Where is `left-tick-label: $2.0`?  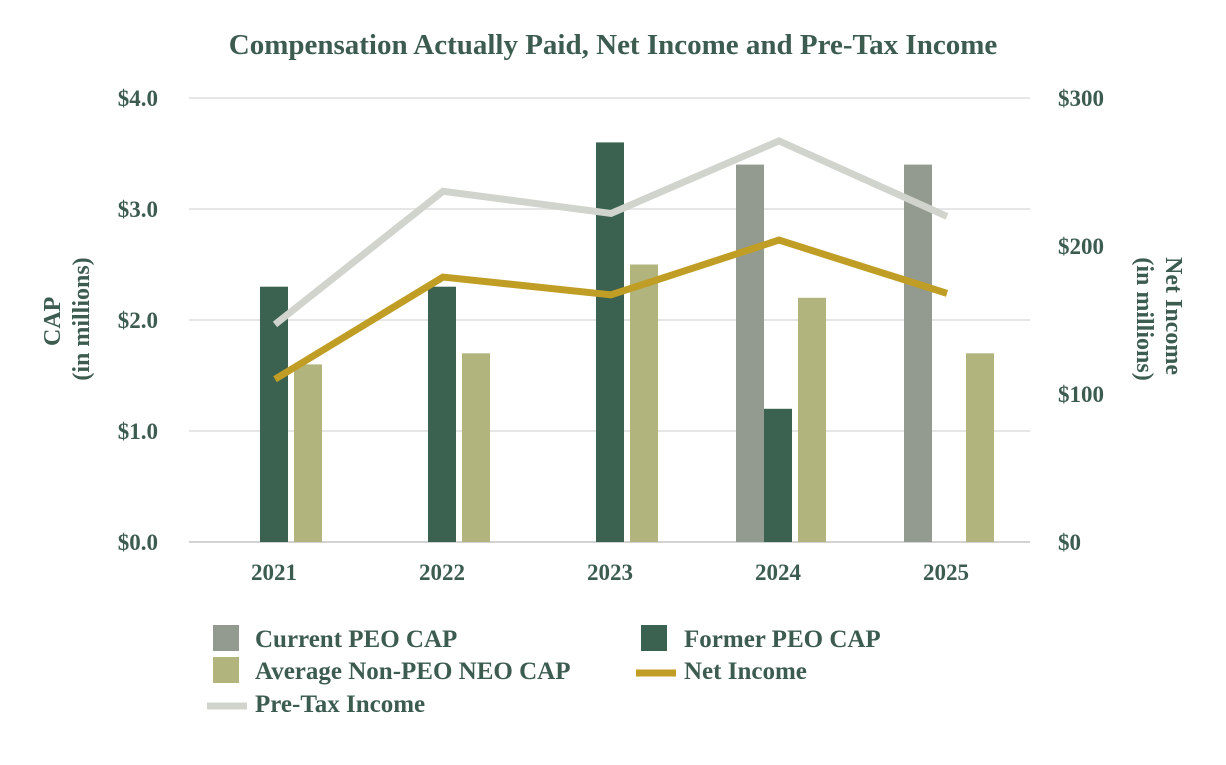 left-tick-label: $2.0 is located at coordinates (138, 320).